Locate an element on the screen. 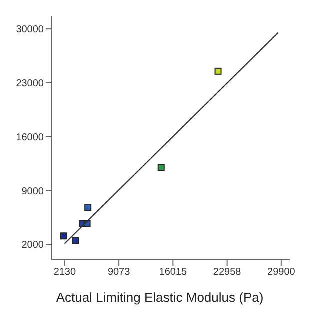 This screenshot has width=320, height=320. x-tick-label: 2130 is located at coordinates (65, 272).